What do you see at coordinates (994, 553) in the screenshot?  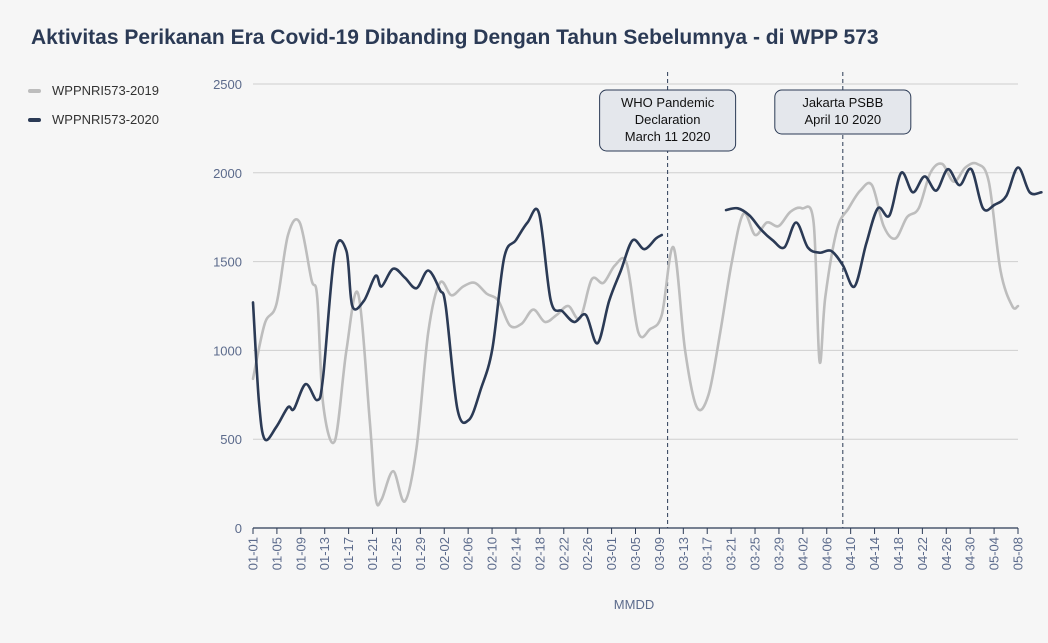 I see `x-tick-label-05-04: 05-04` at bounding box center [994, 553].